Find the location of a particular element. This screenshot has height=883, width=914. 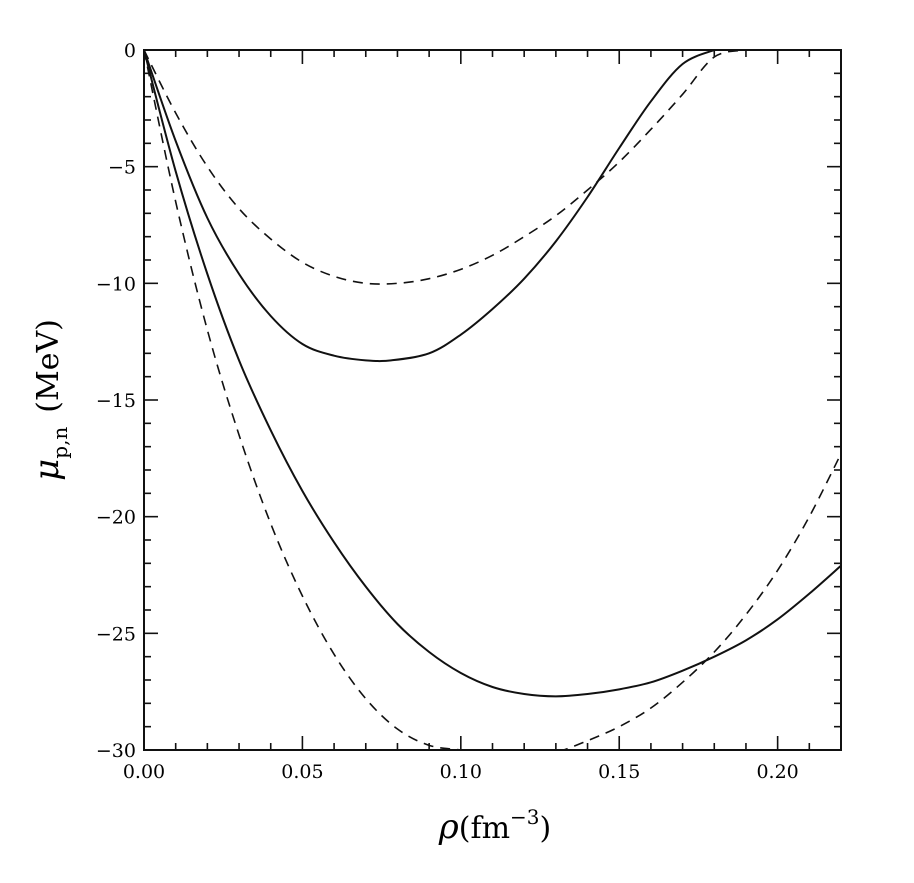

y-tick-label: 0 is located at coordinates (130, 51).